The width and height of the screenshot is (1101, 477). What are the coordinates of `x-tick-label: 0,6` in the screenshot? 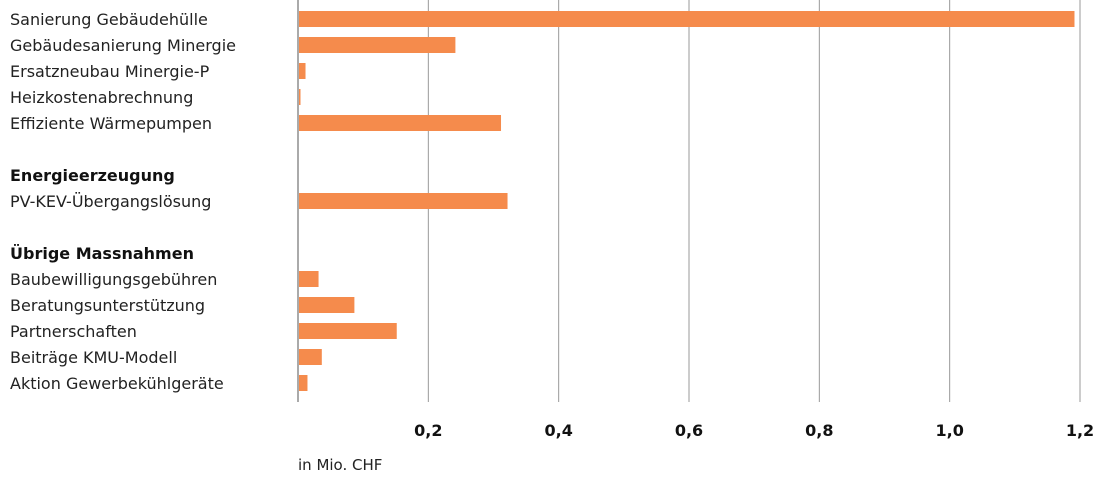 It's located at (689, 430).